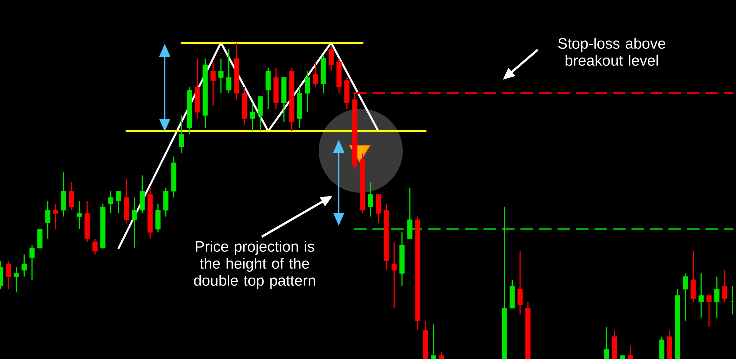 The width and height of the screenshot is (736, 359). I want to click on annotation: Stop-loss above breakout level, so click(612, 52).